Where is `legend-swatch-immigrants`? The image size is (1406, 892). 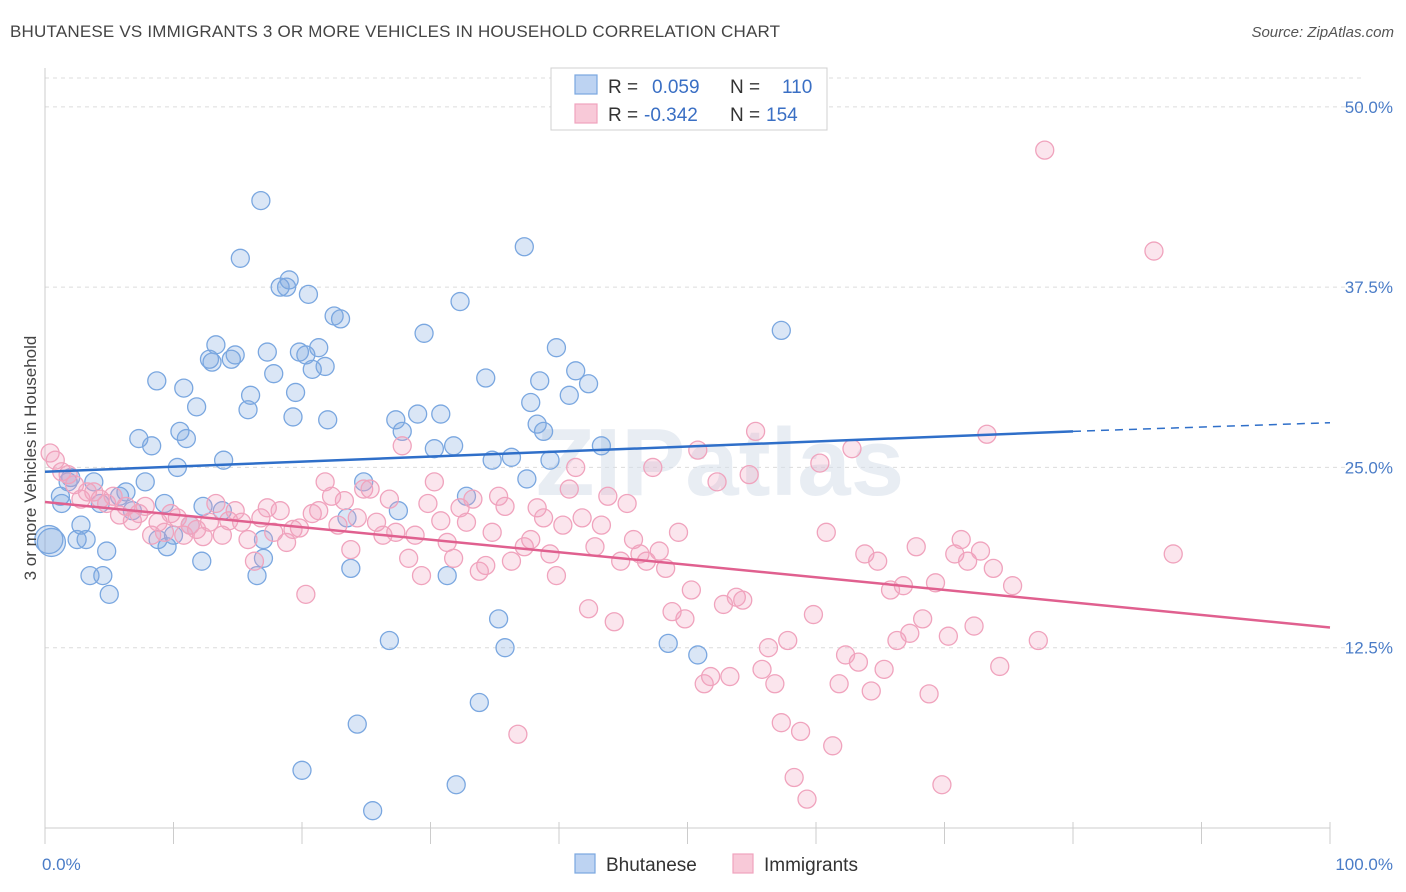 legend-swatch-immigrants is located at coordinates (586, 113).